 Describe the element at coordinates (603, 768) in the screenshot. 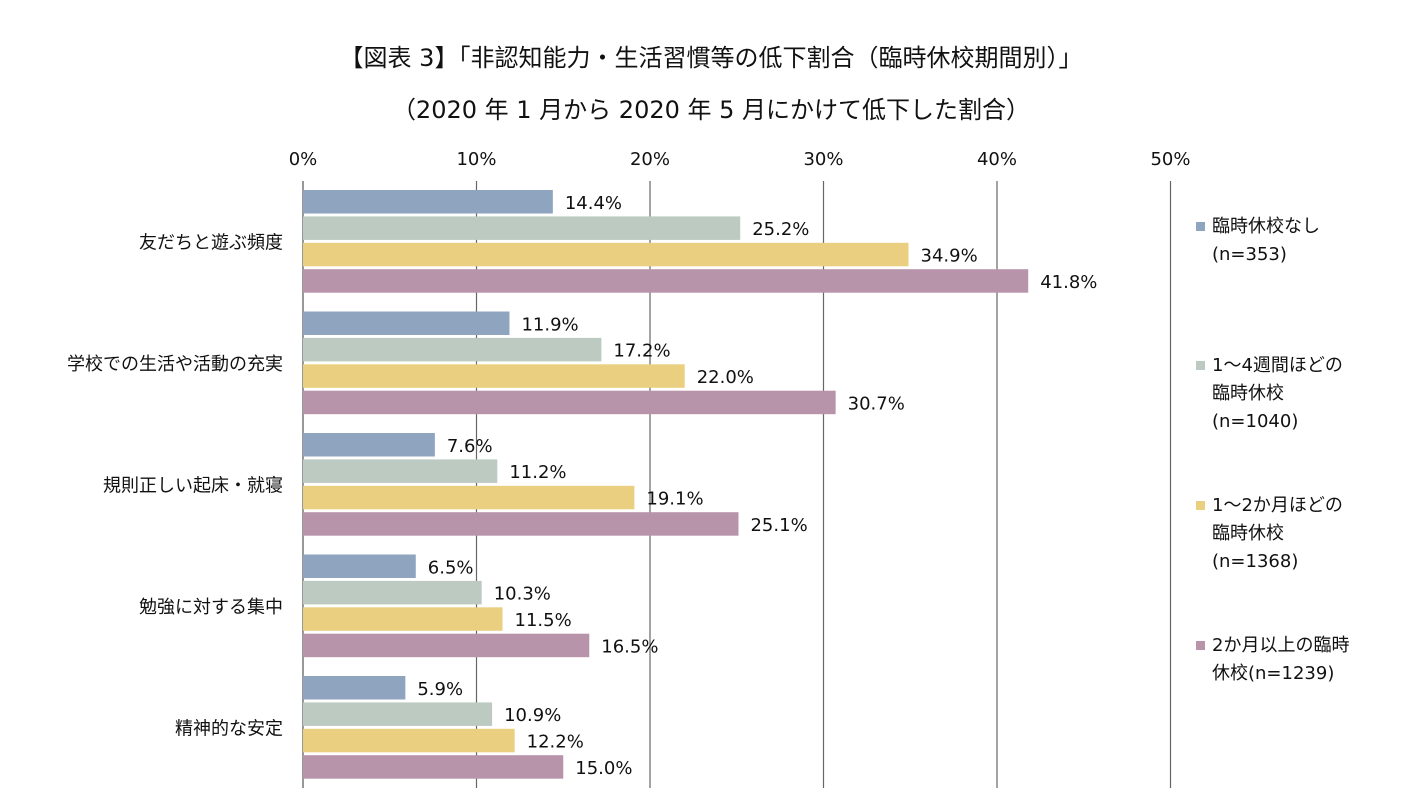

I see `data-label: 15.0%` at that location.